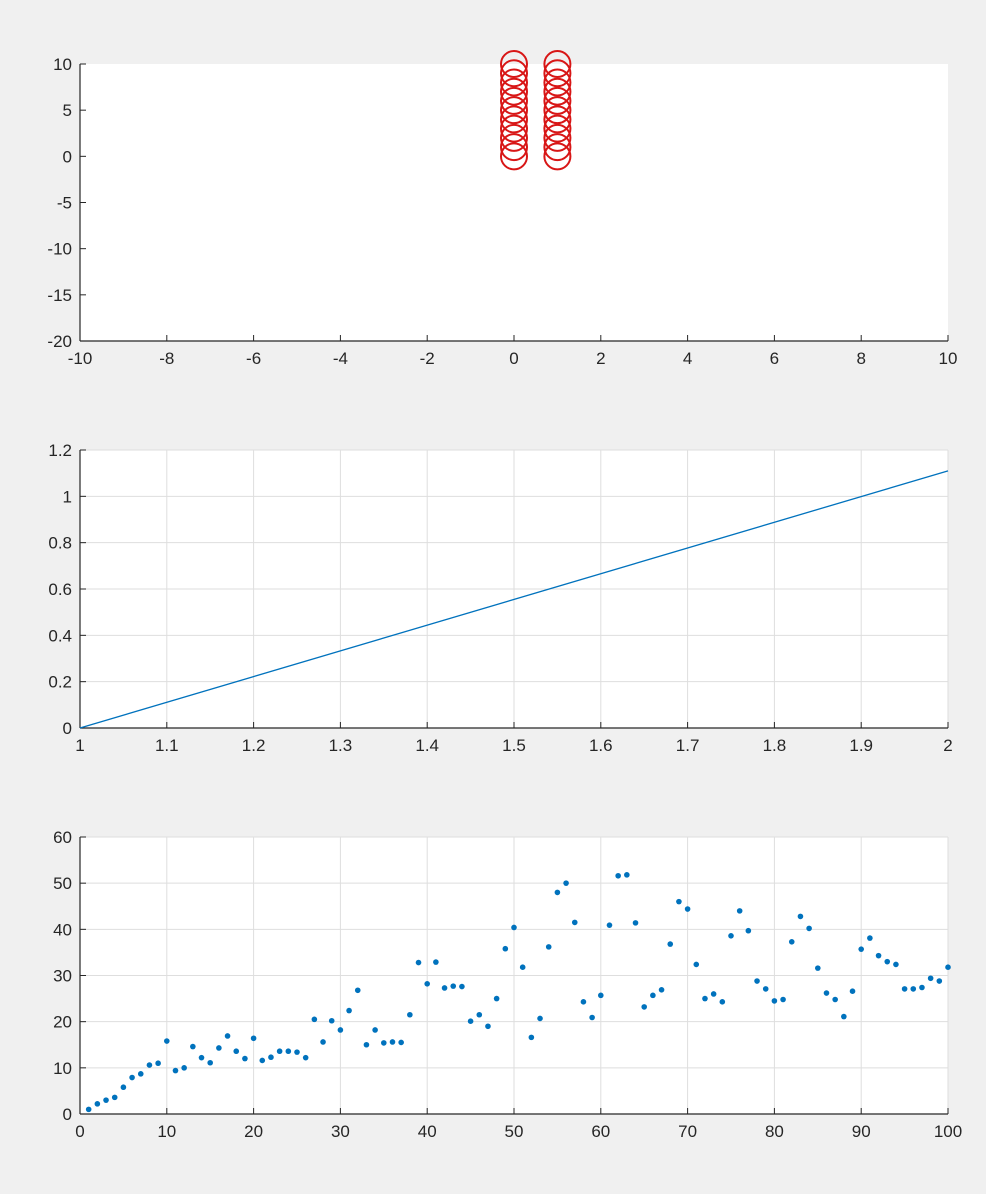  Describe the element at coordinates (340, 358) in the screenshot. I see `x-tick-label: -4` at that location.